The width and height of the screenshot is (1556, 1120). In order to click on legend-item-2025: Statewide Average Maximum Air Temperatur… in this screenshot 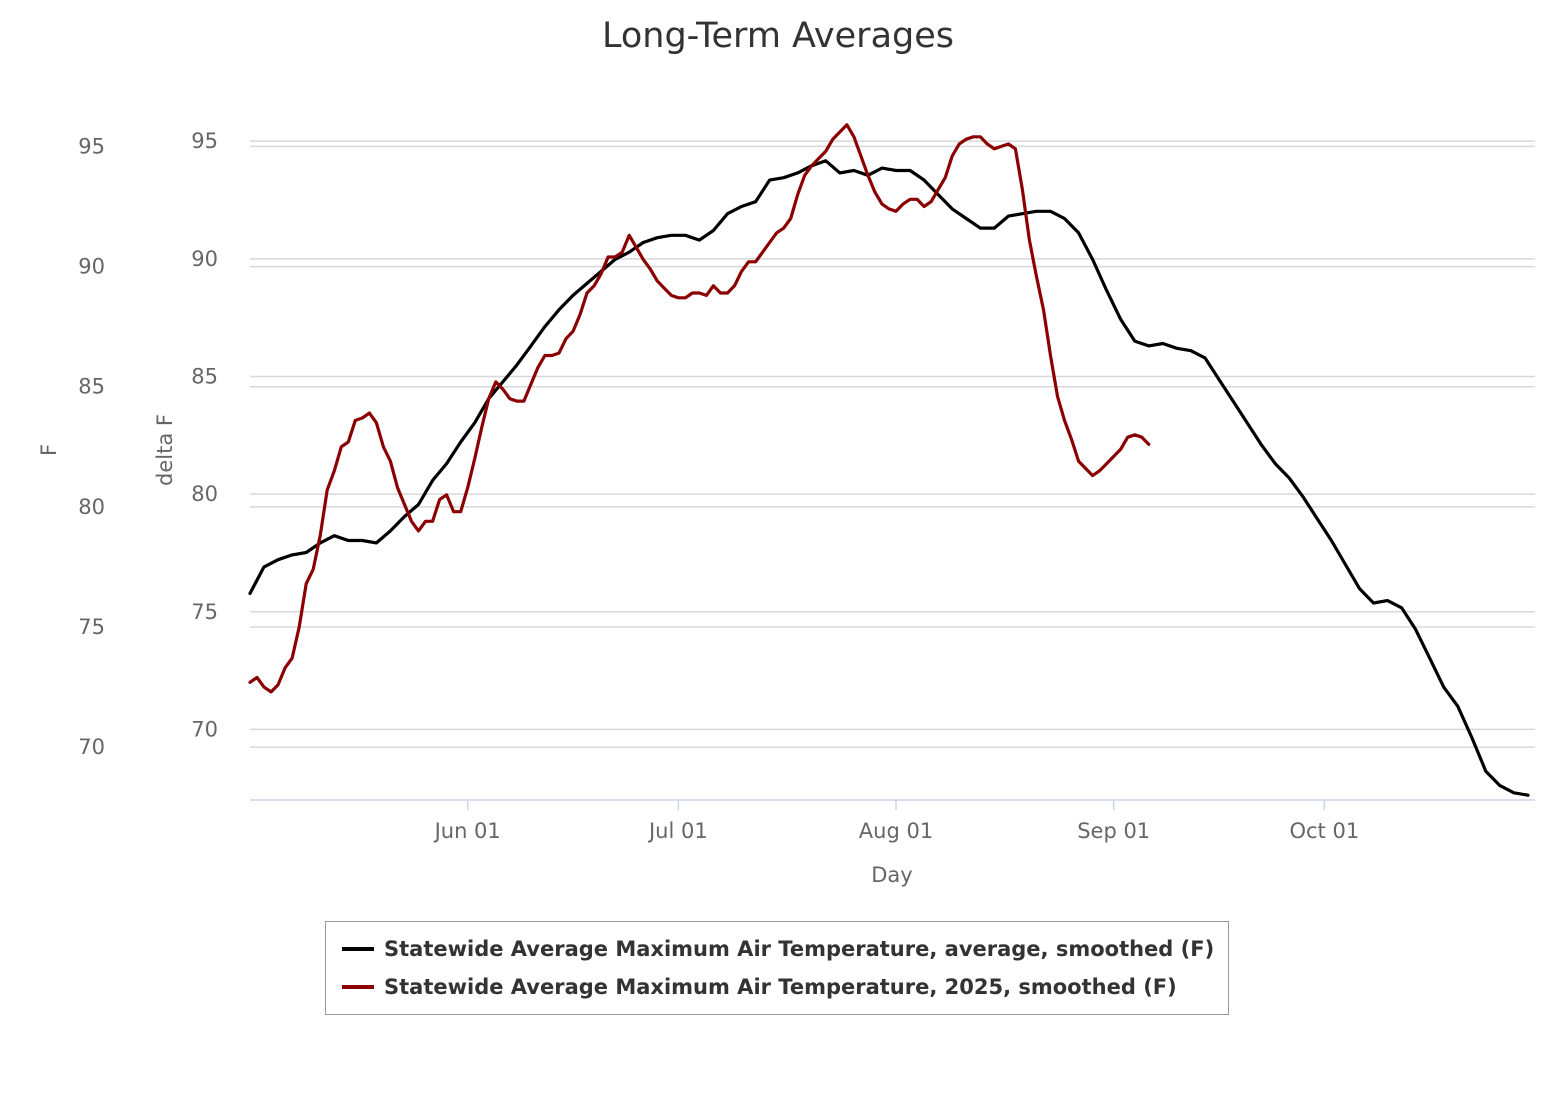, I will do `click(759, 987)`.